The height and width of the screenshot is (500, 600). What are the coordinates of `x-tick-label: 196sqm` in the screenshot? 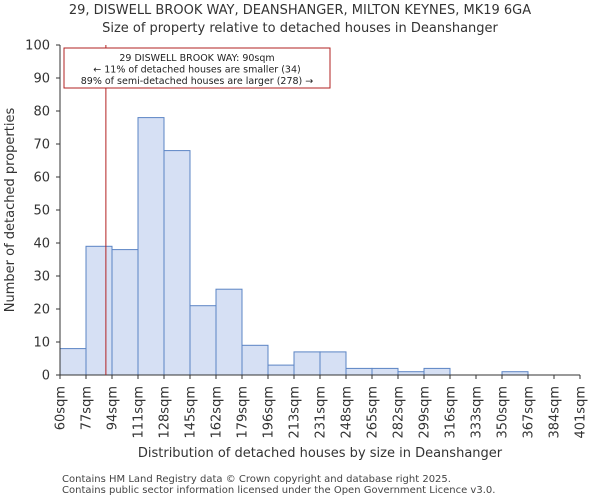 It's located at (269, 412).